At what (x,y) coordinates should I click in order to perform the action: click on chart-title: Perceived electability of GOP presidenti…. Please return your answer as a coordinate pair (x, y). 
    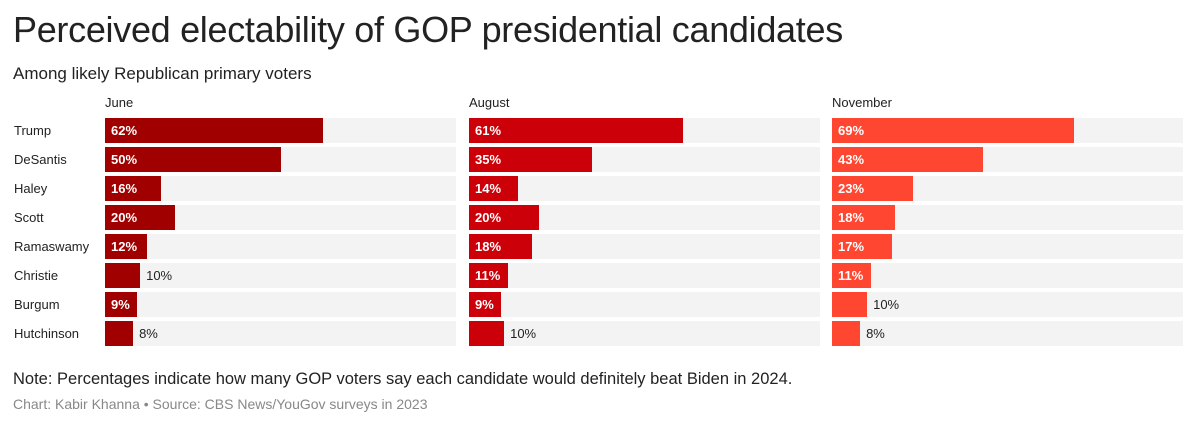
    Looking at the image, I should click on (428, 29).